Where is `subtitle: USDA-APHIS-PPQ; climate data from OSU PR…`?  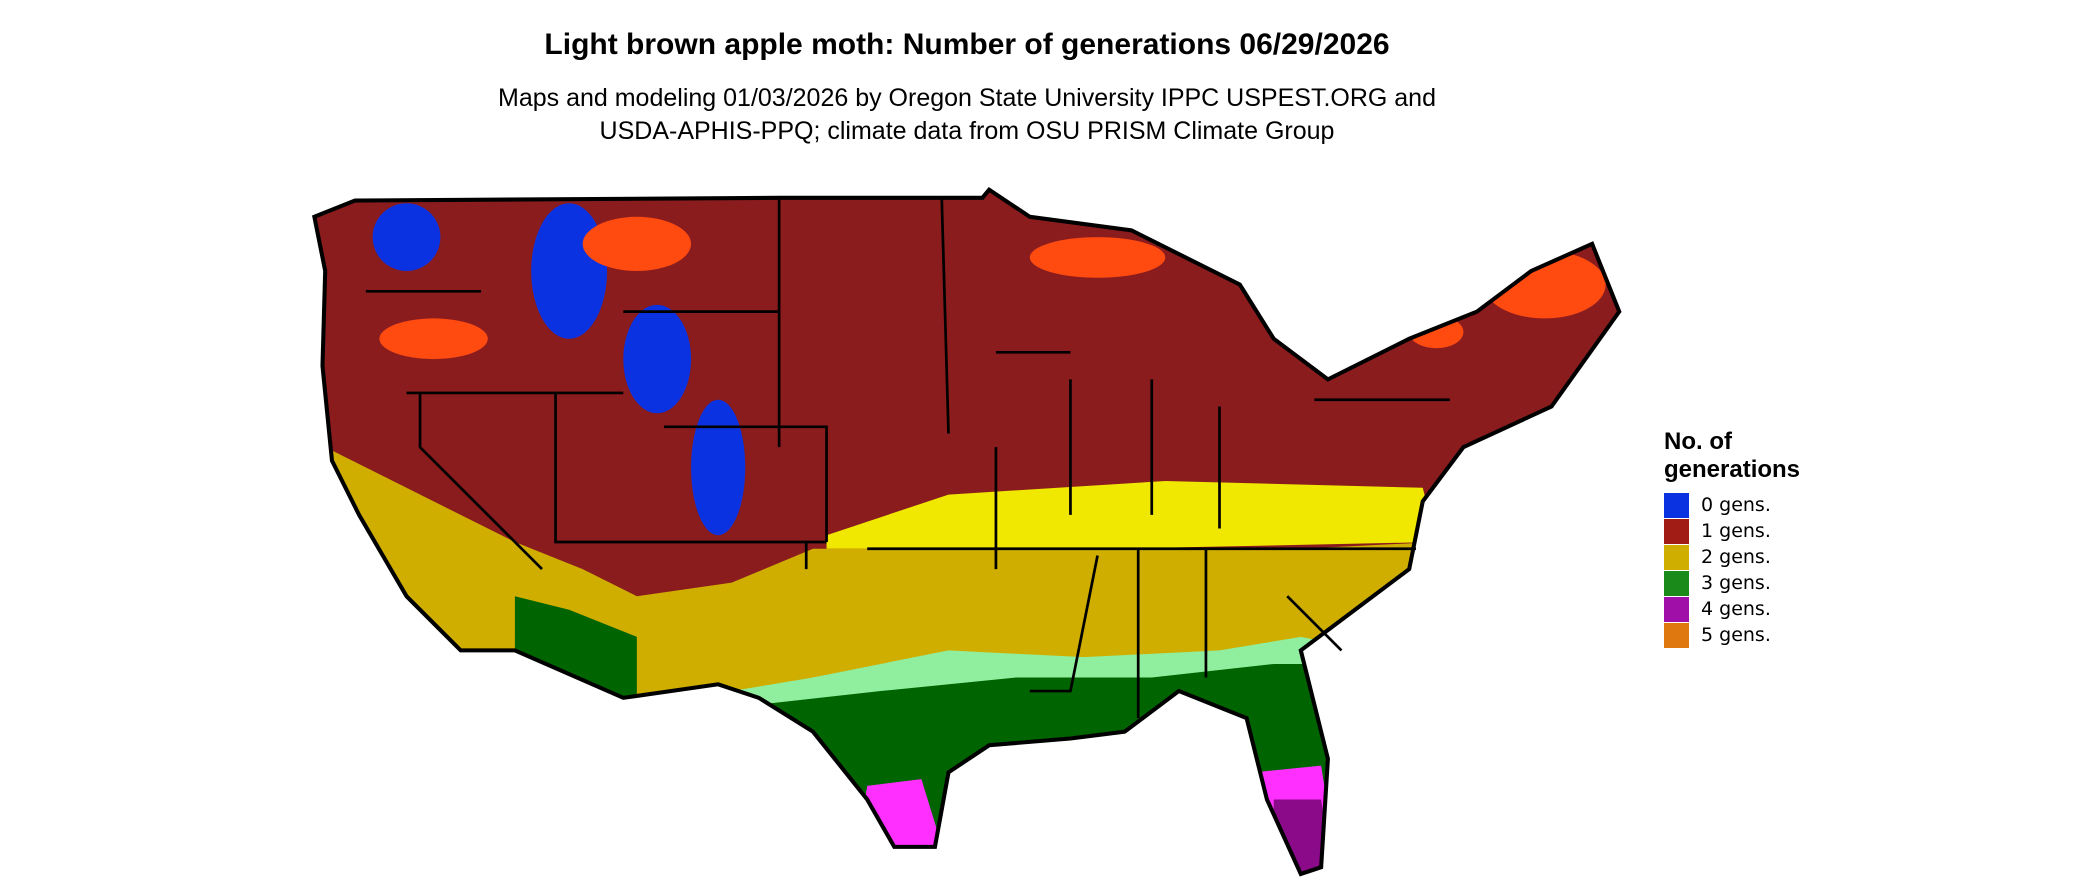 subtitle: USDA-APHIS-PPQ; climate data from OSU PR… is located at coordinates (967, 131).